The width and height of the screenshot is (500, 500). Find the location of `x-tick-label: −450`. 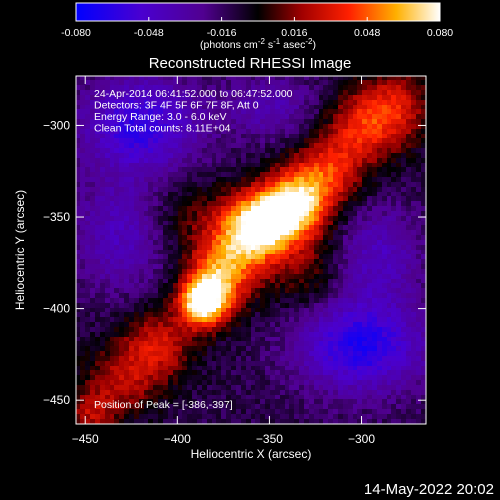

x-tick-label: −450 is located at coordinates (85, 439).